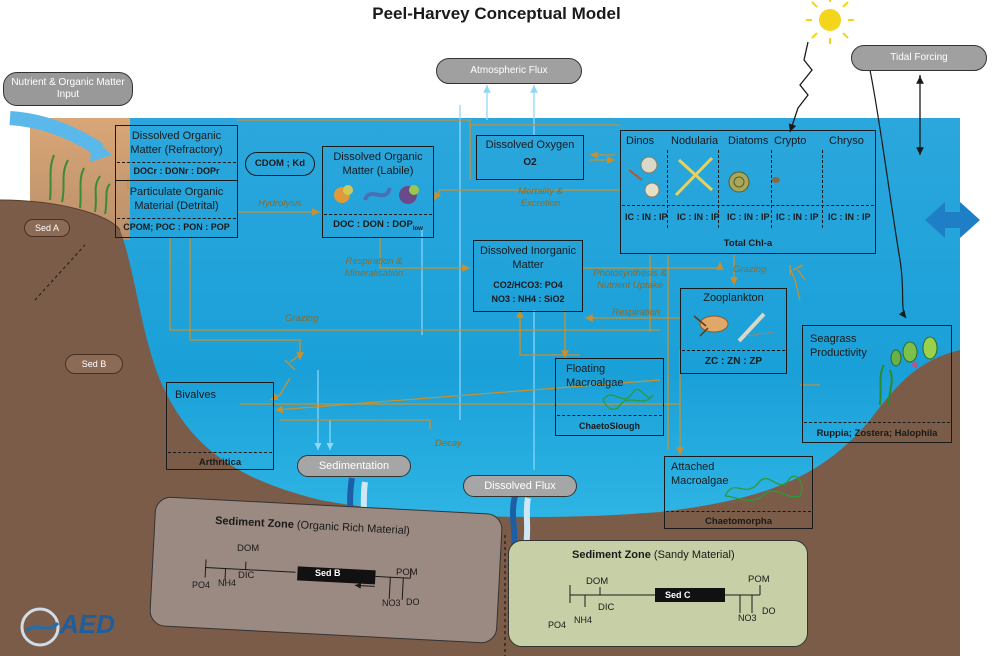  I want to click on sed-organic-po4: PO4, so click(201, 585).